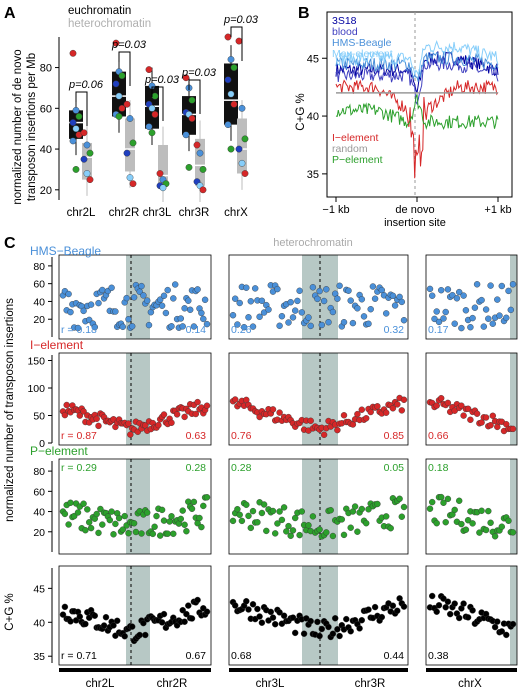 The image size is (520, 689). Describe the element at coordinates (414, 210) in the screenshot. I see `b-xtick-center: de novo` at that location.